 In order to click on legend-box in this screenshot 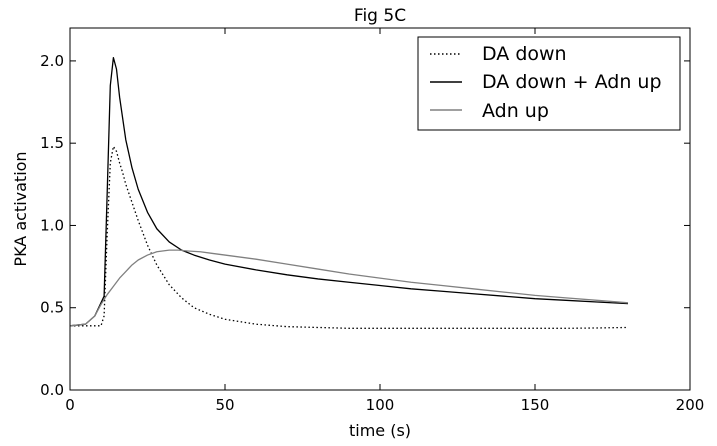, I will do `click(549, 83)`.